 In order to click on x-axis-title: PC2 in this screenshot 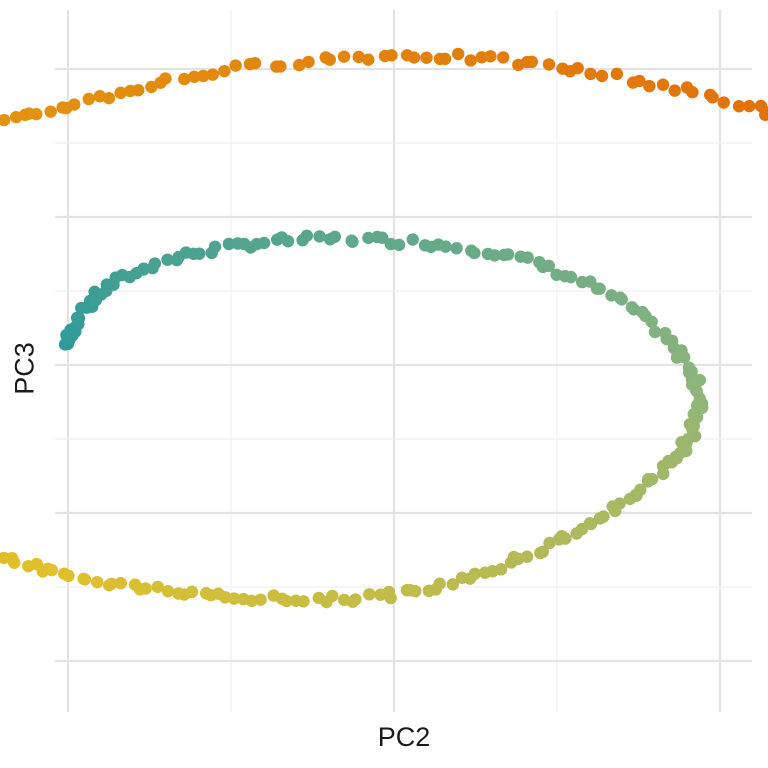, I will do `click(404, 737)`.